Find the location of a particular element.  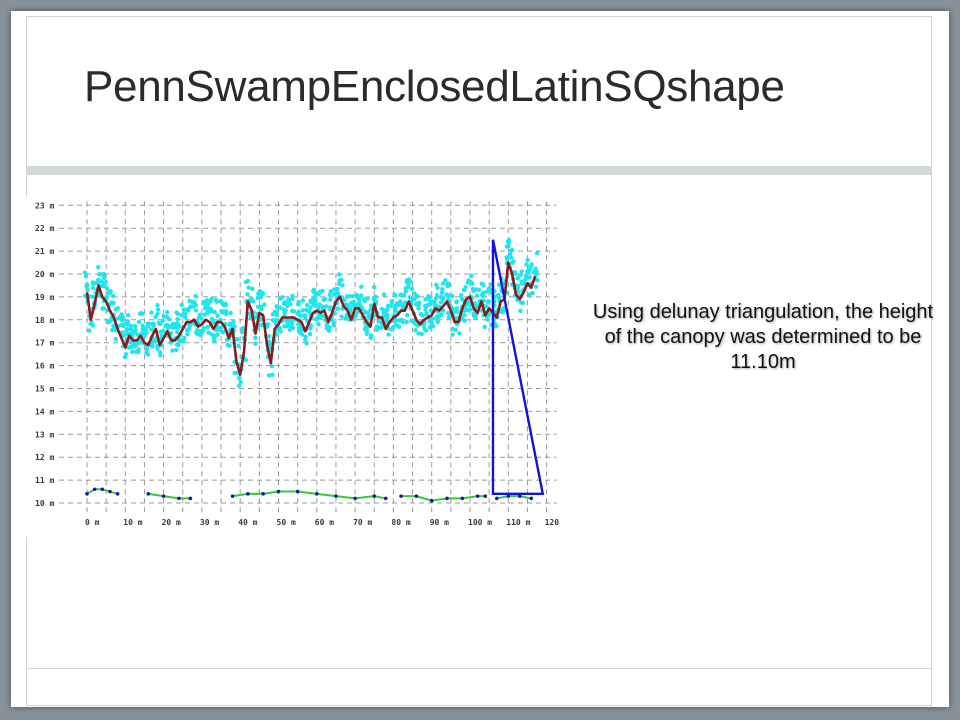

y-tick-label: 11 m is located at coordinates (44, 480).